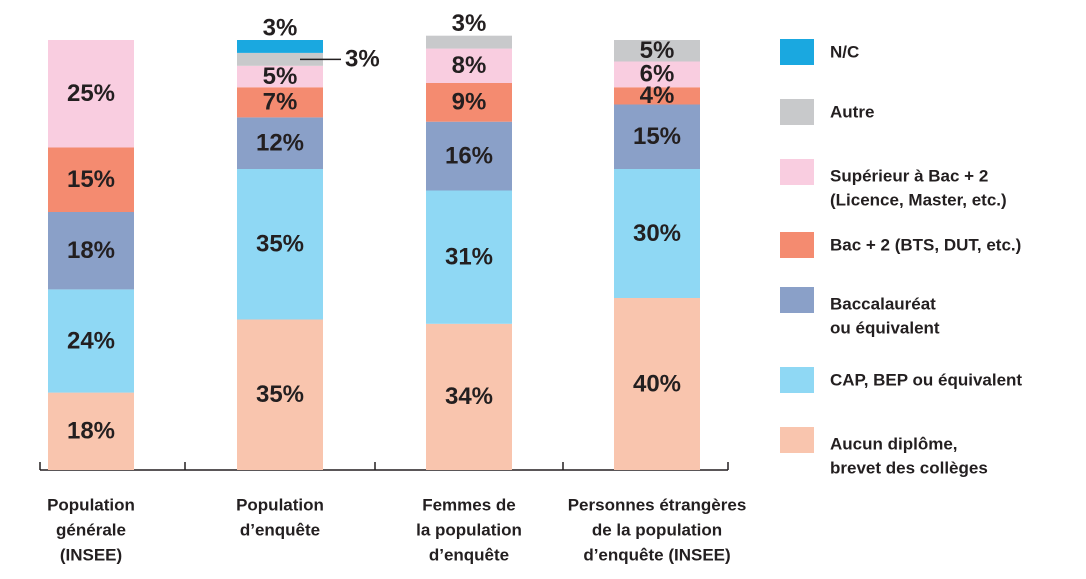  I want to click on category-axis, so click(384, 466).